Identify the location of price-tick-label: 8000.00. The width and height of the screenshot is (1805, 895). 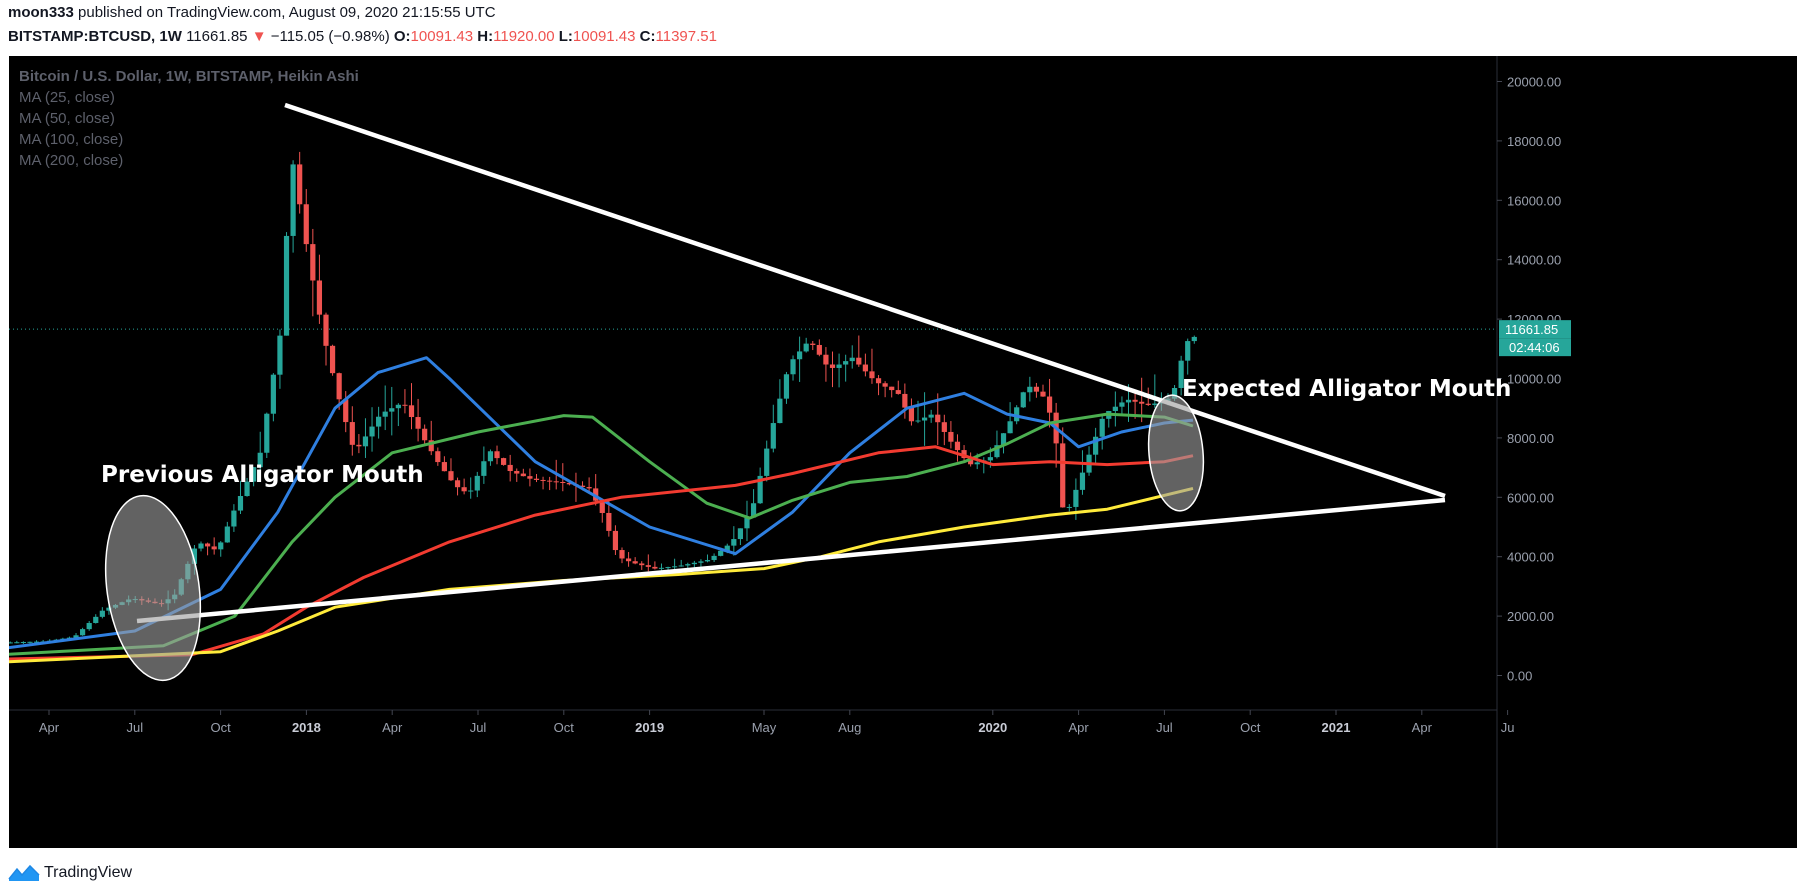
(1530, 438).